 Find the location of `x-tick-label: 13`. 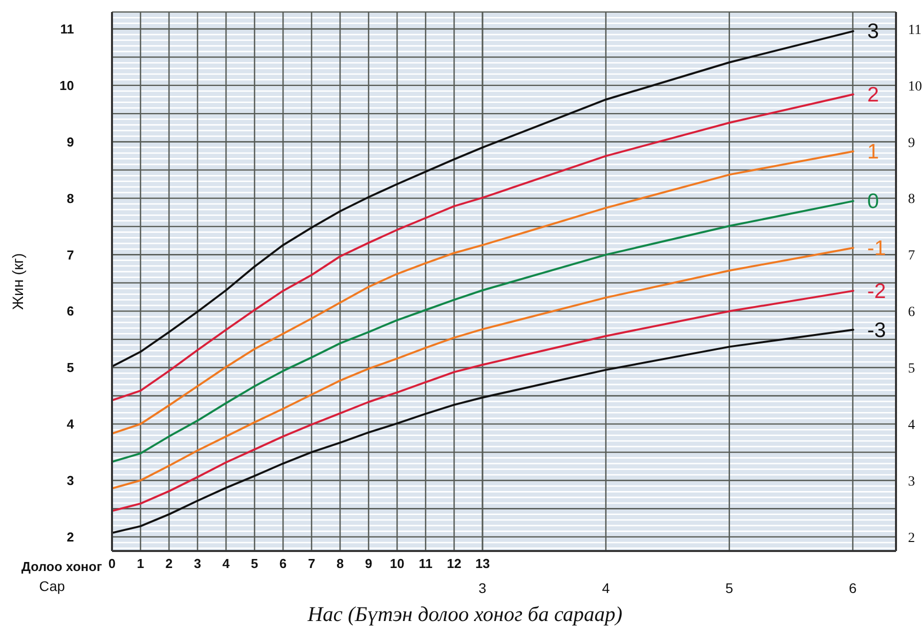

x-tick-label: 13 is located at coordinates (482, 564).